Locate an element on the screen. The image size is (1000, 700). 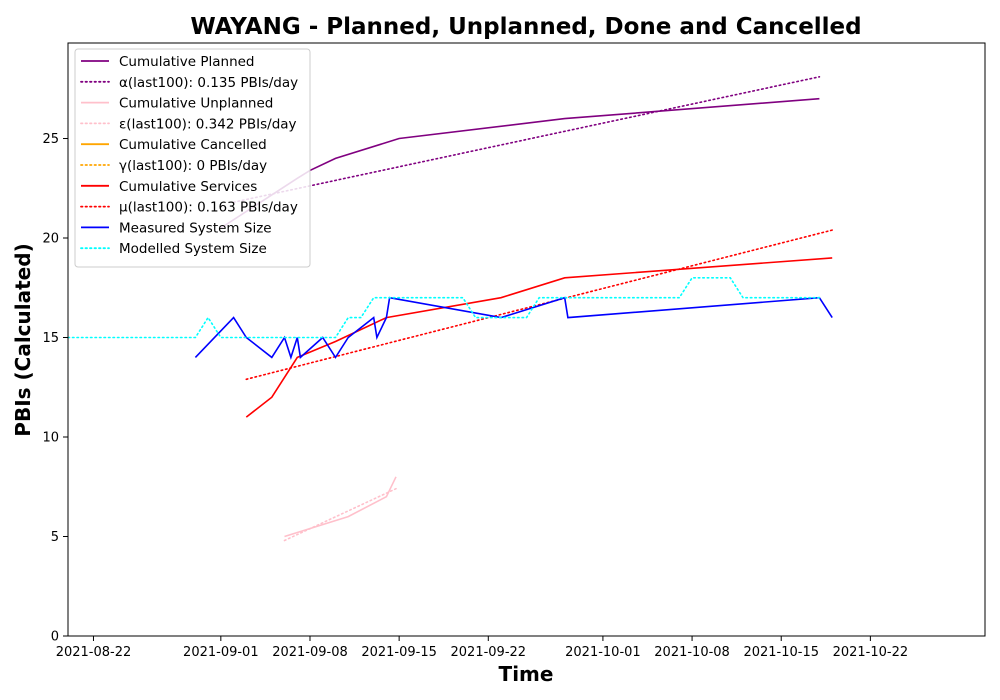
x-tick-label: 2021-09-22 is located at coordinates (489, 652).